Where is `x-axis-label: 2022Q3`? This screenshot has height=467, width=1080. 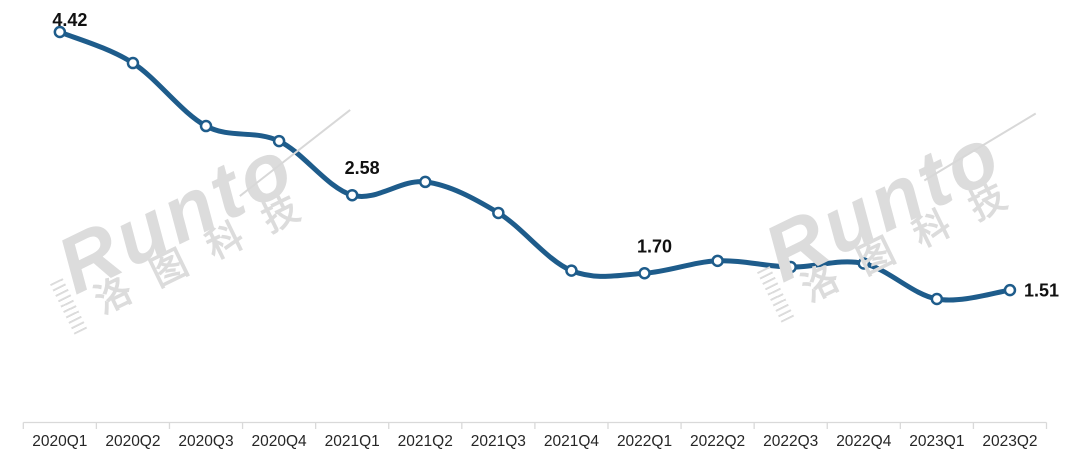 x-axis-label: 2022Q3 is located at coordinates (790, 441).